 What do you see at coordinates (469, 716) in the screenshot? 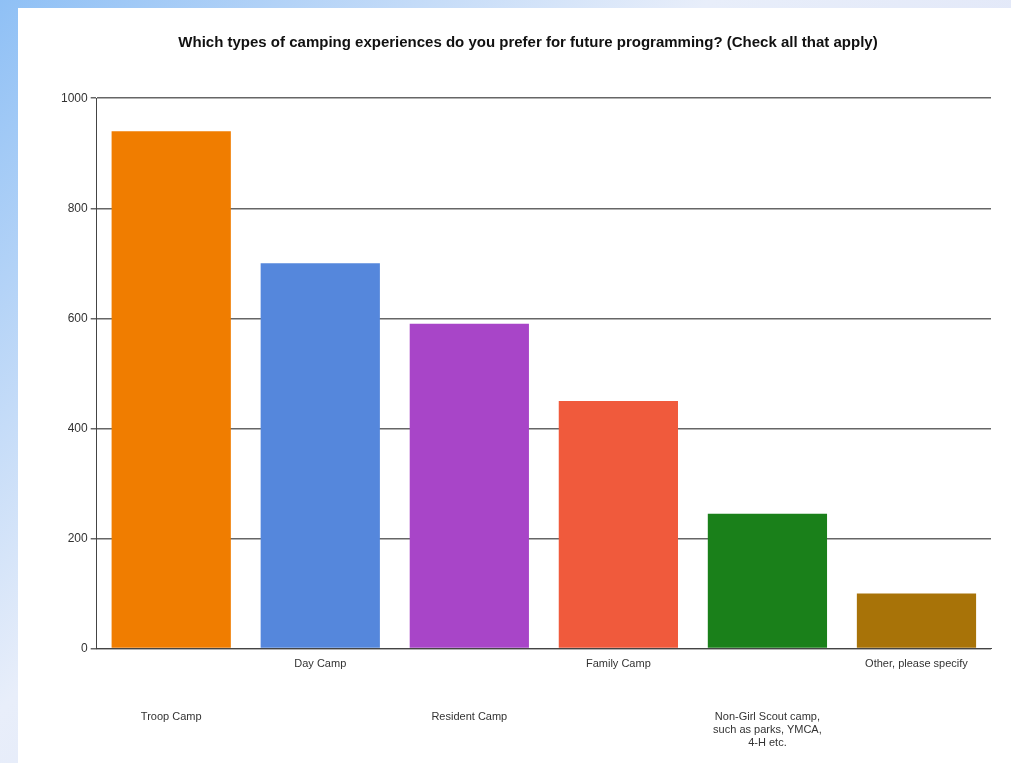
I see `x-tick-label: Resident Camp` at bounding box center [469, 716].